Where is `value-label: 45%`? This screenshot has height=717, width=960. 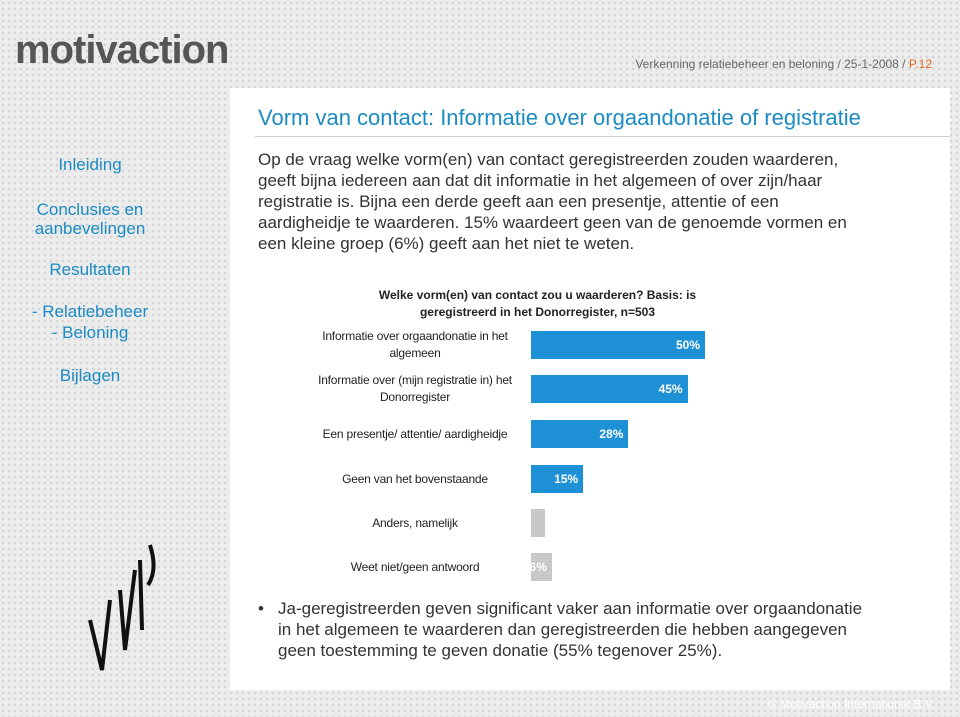
value-label: 45% is located at coordinates (670, 389).